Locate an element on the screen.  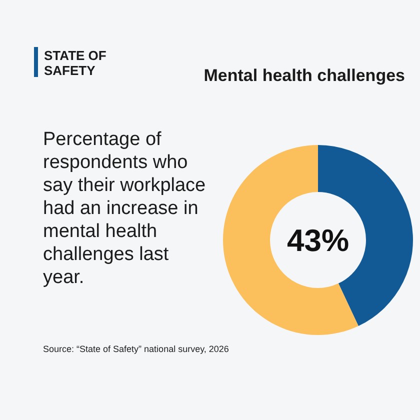
text: STATE OF SAFETY is located at coordinates (75, 63).